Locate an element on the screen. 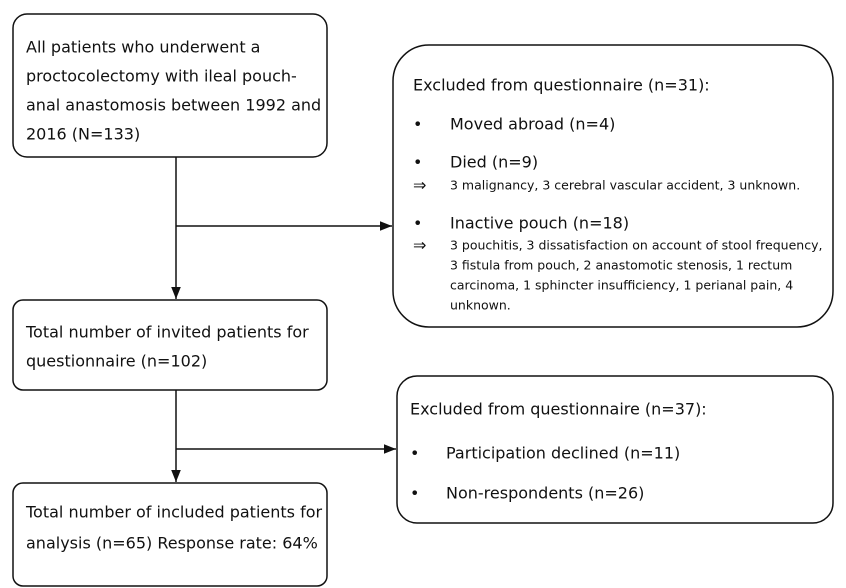  node-text: anal anastomosis between 1992 and is located at coordinates (173, 105).